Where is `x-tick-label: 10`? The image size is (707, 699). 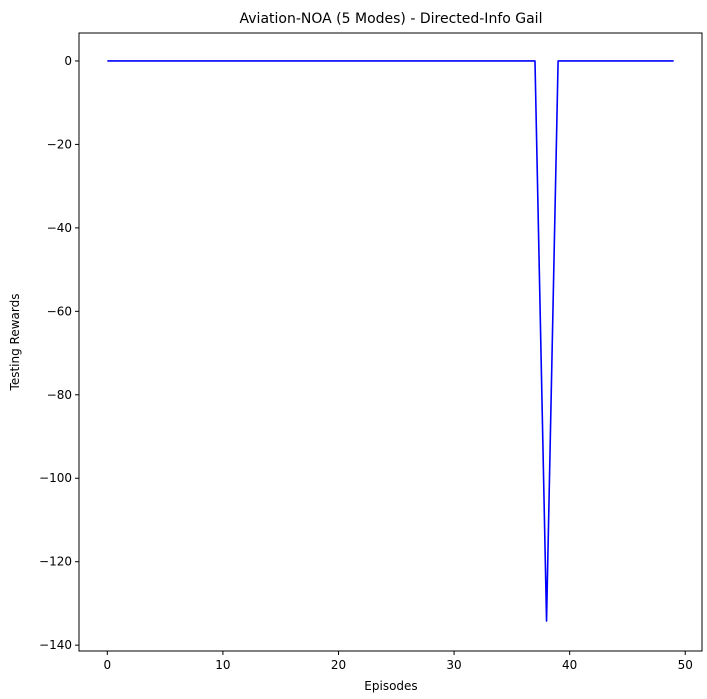 x-tick-label: 10 is located at coordinates (222, 665).